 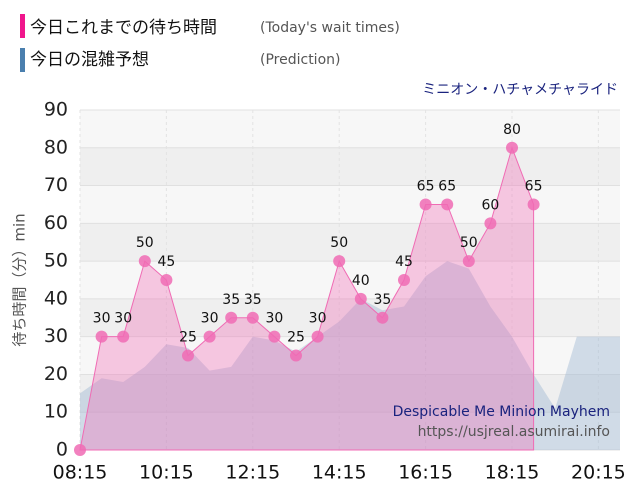 What do you see at coordinates (490, 205) in the screenshot?
I see `data-label: 60` at bounding box center [490, 205].